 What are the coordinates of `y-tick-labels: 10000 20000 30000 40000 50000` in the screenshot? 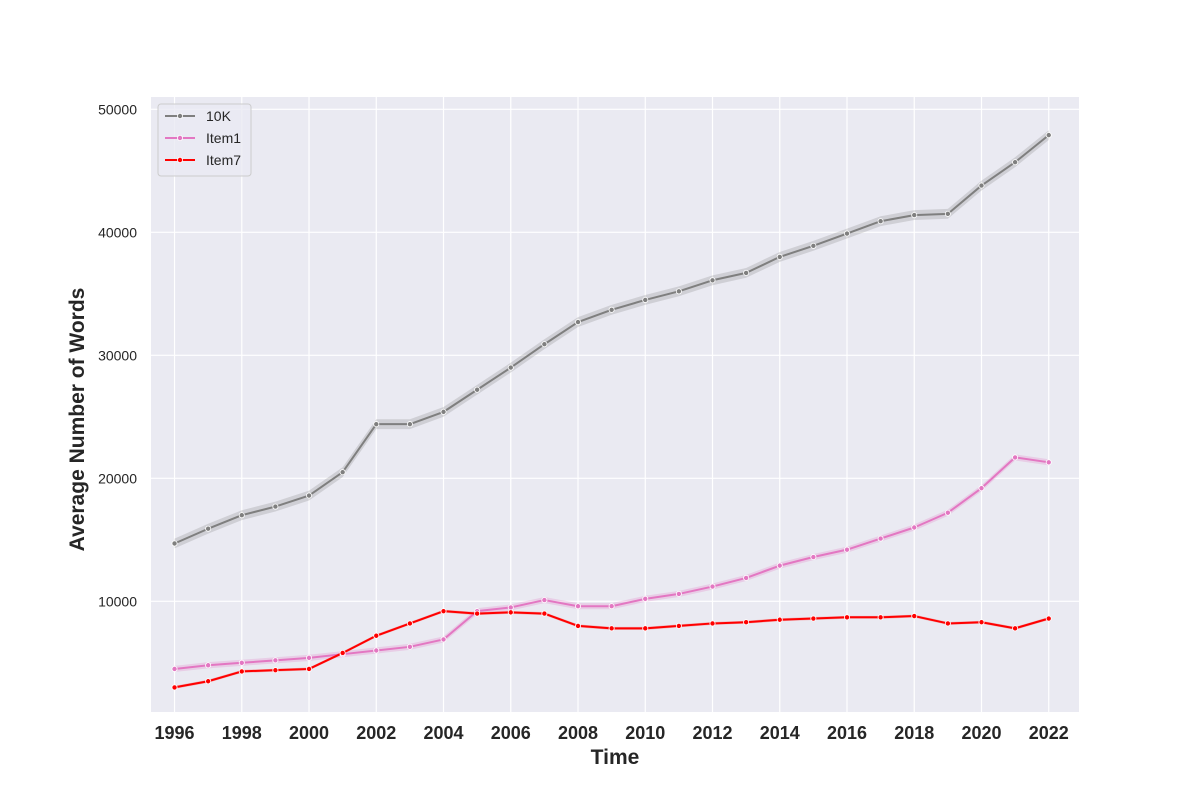 It's located at (117, 355).